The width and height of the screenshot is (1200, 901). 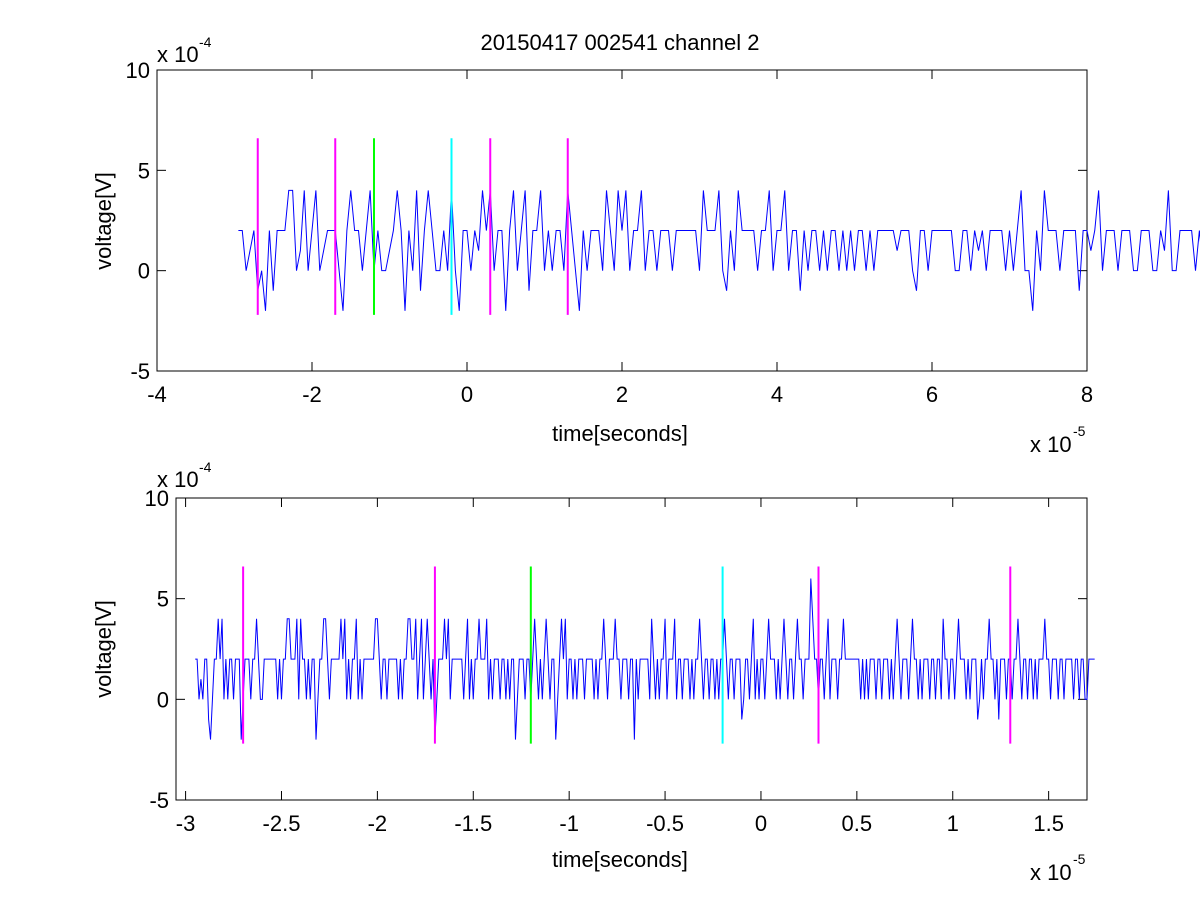 I want to click on bottom-xtick-label: -0.5, so click(x=665, y=823).